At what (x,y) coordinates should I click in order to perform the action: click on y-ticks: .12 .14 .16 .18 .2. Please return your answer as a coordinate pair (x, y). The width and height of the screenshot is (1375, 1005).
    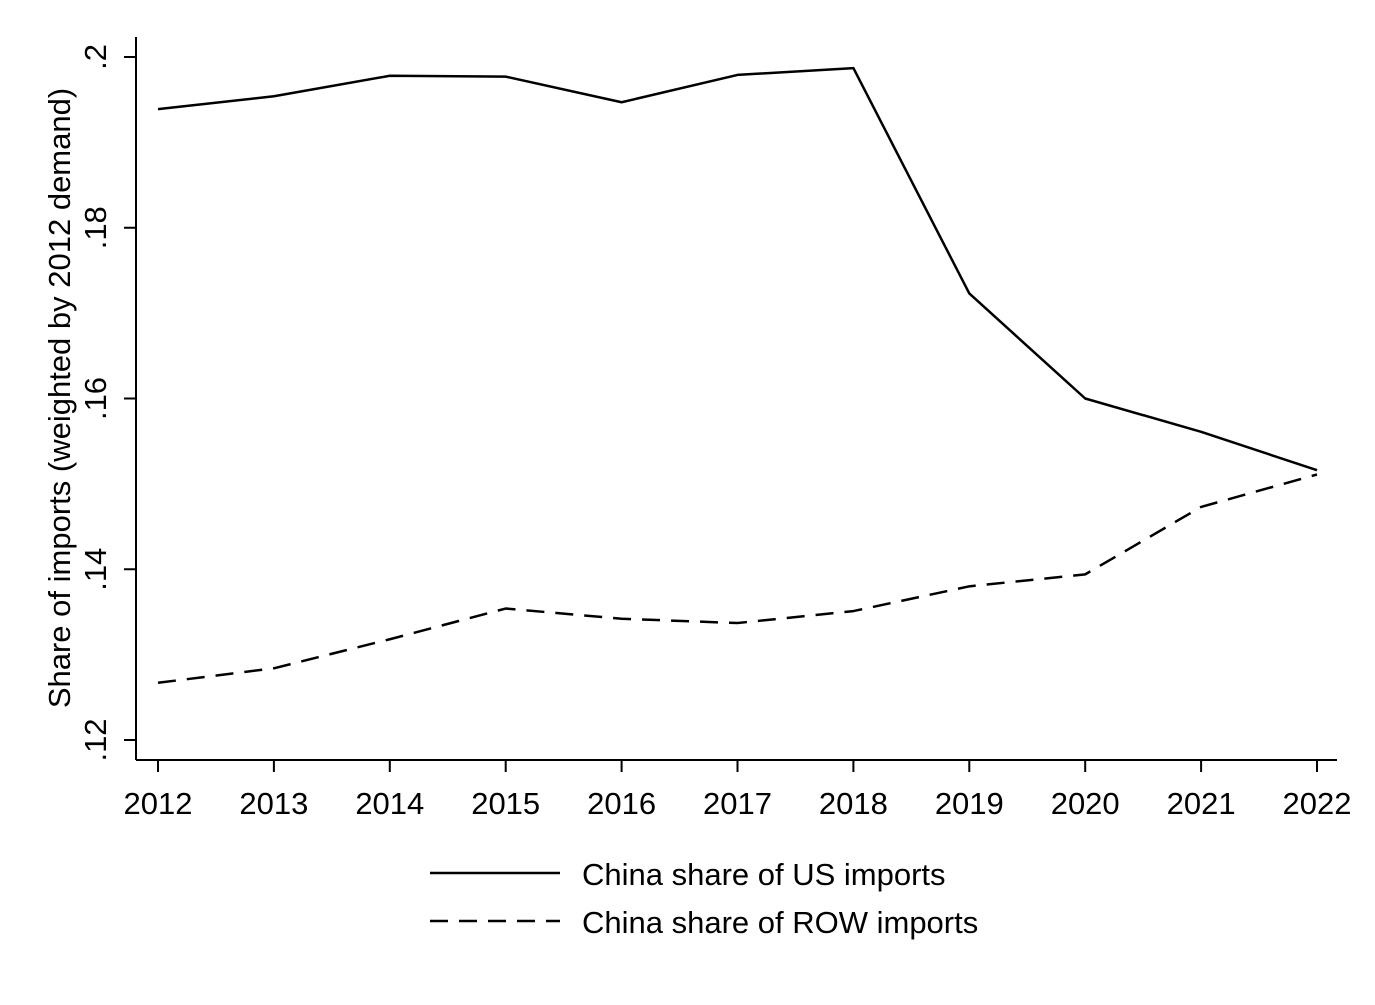
    Looking at the image, I should click on (107, 402).